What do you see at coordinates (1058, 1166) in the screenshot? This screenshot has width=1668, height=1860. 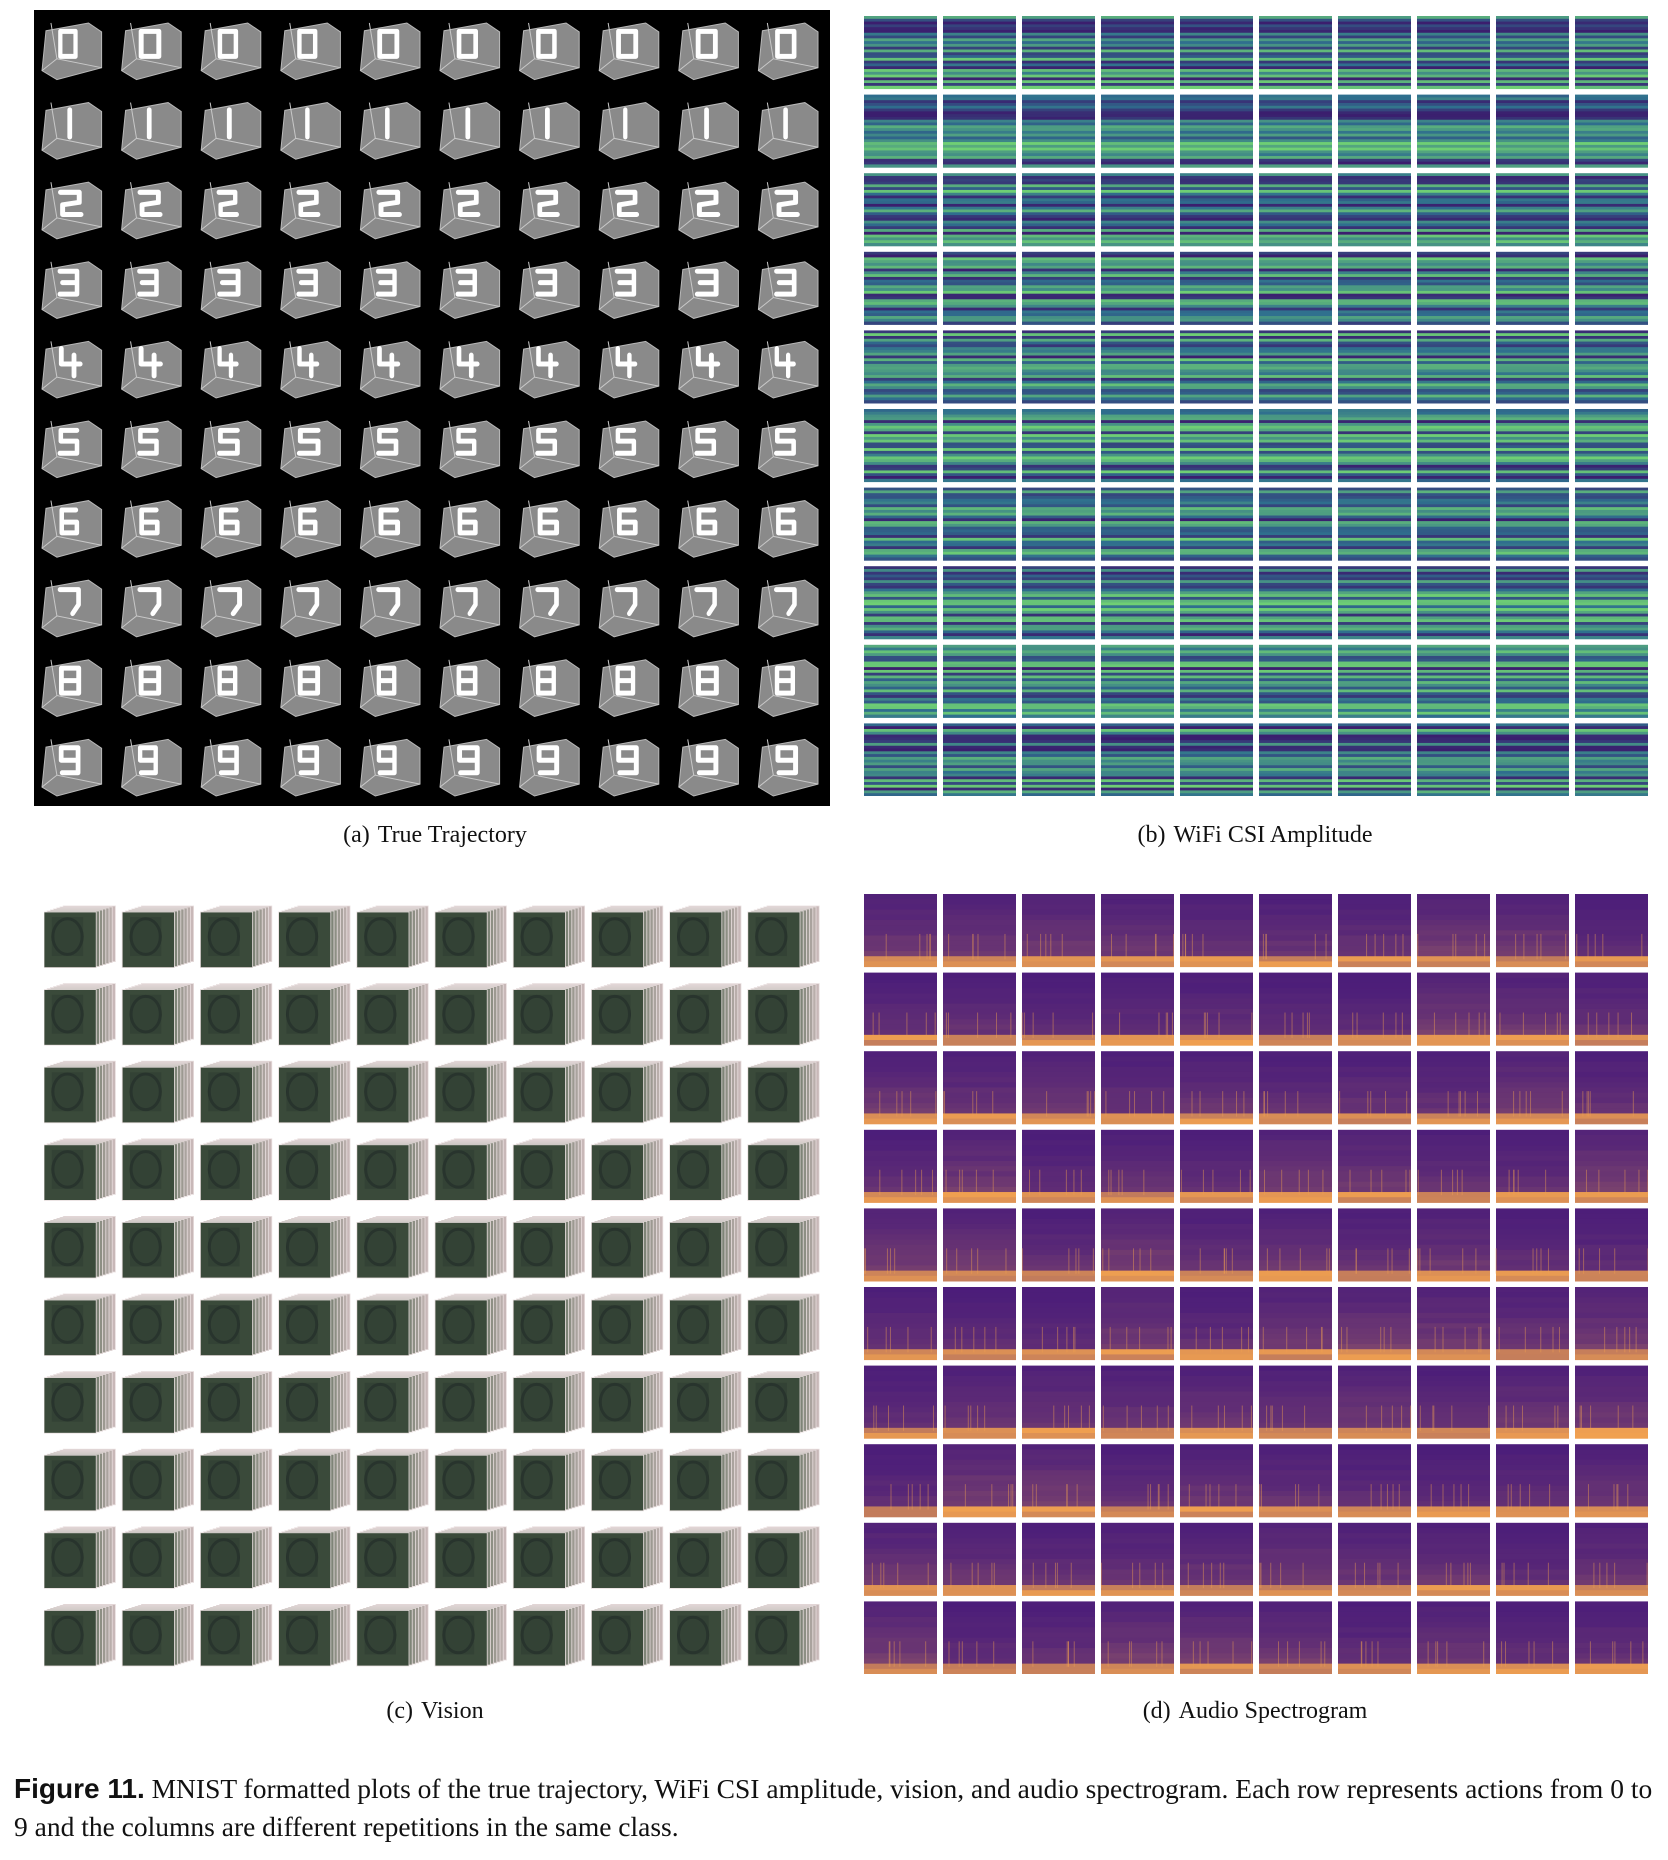 I see `spectrogram-cell` at bounding box center [1058, 1166].